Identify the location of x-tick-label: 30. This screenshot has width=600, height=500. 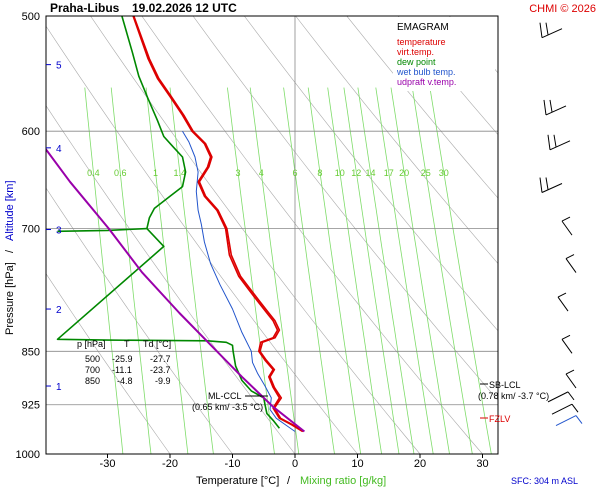
(482, 464).